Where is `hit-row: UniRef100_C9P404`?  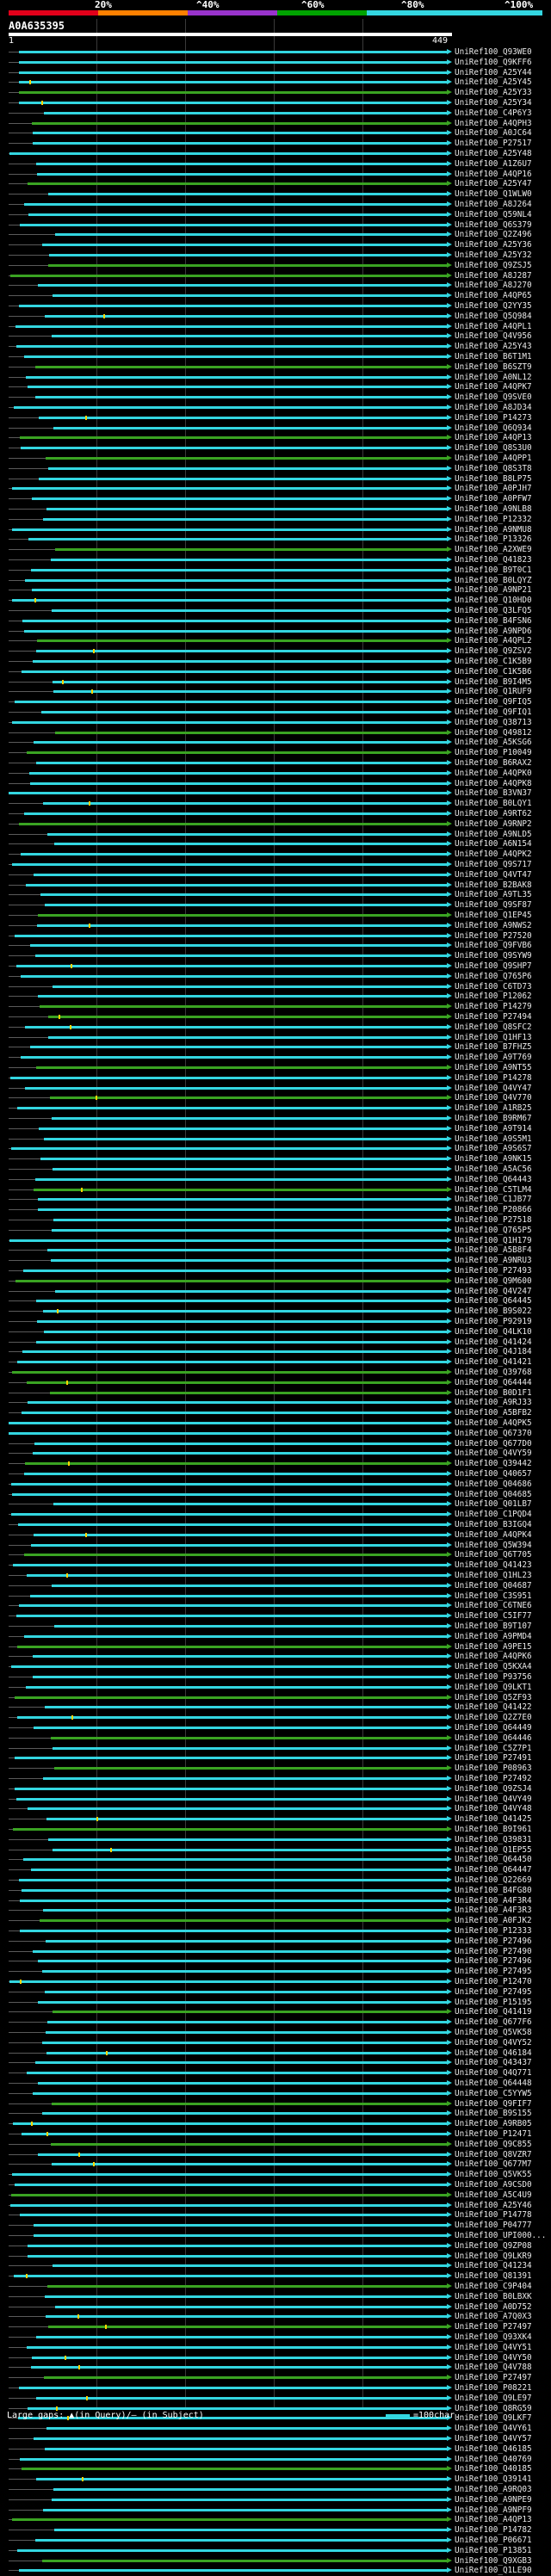
hit-row: UniRef100_C9P404 is located at coordinates (275, 2287).